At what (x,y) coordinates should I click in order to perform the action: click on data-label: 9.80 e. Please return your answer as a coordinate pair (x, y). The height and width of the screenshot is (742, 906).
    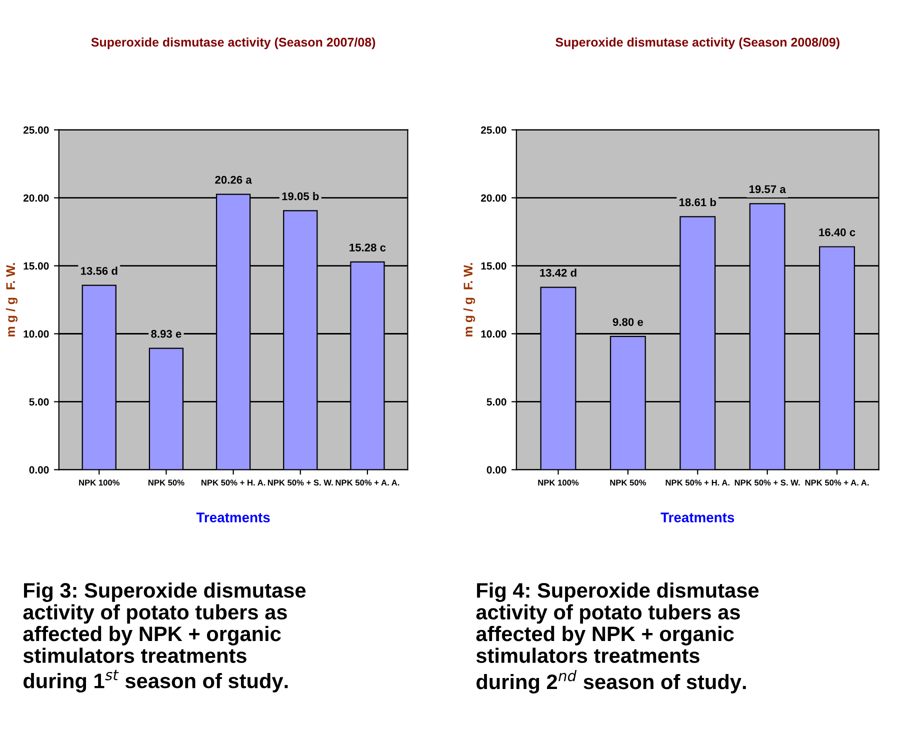
    Looking at the image, I should click on (627, 322).